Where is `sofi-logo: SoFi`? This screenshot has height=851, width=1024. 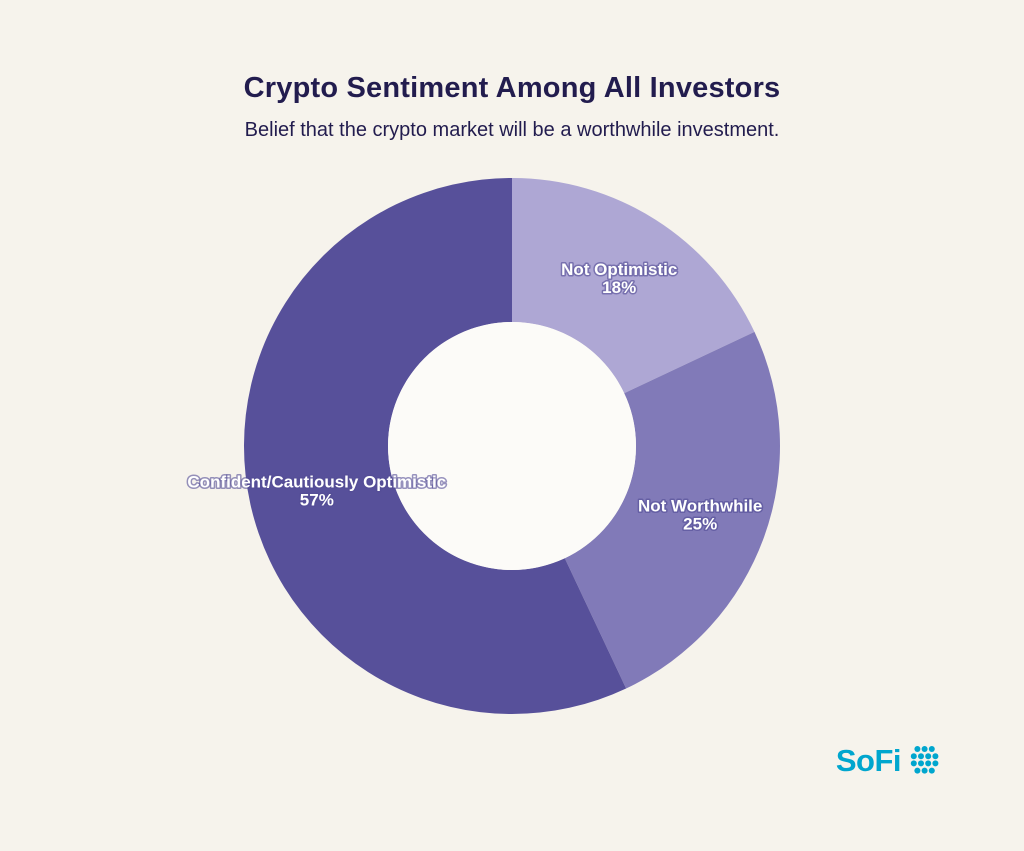
sofi-logo: SoFi is located at coordinates (888, 760).